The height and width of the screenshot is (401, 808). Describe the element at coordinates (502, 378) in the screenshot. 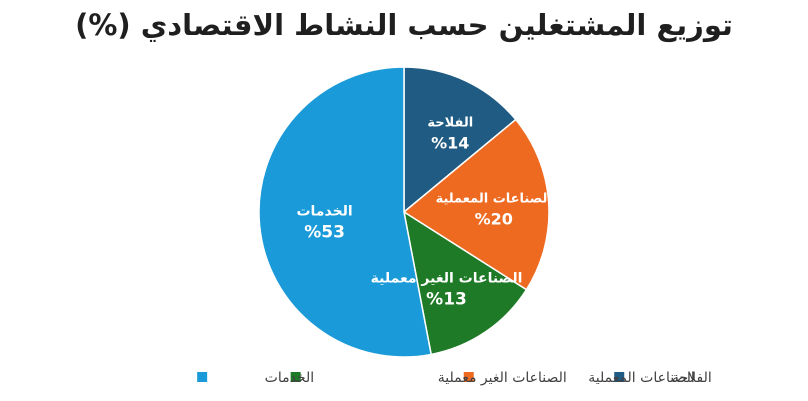

I see `legend-label: الصناعات الغير معملية` at that location.